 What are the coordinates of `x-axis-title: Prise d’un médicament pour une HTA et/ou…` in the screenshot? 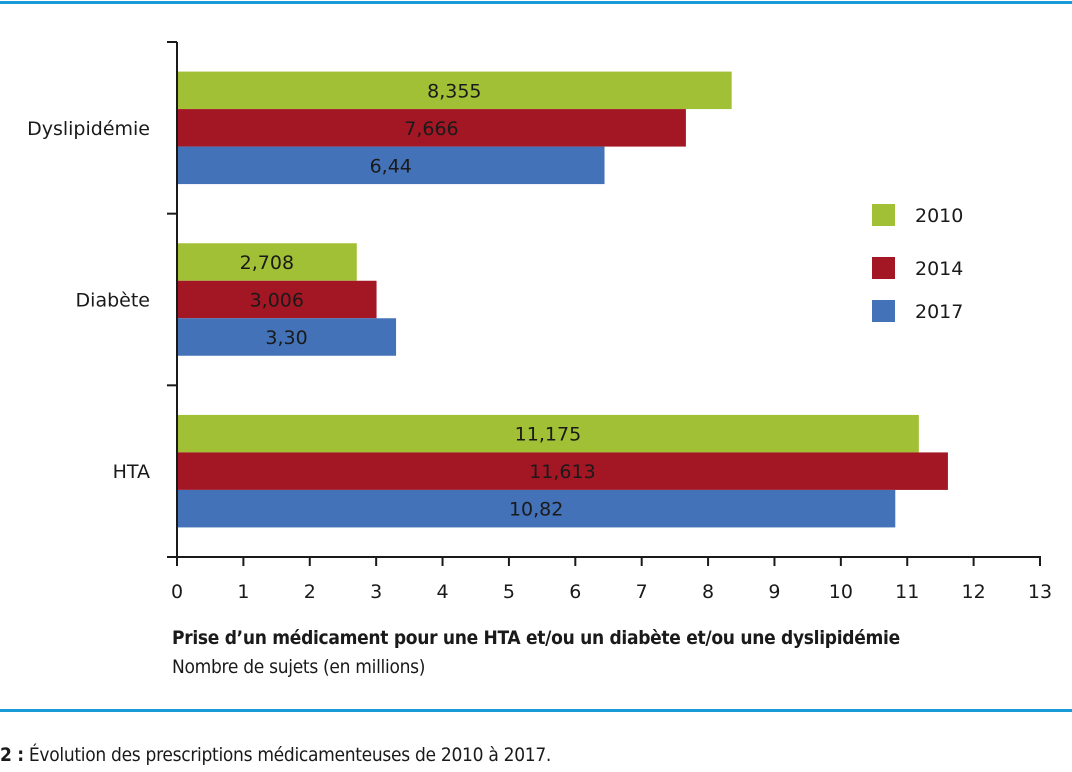 It's located at (536, 638).